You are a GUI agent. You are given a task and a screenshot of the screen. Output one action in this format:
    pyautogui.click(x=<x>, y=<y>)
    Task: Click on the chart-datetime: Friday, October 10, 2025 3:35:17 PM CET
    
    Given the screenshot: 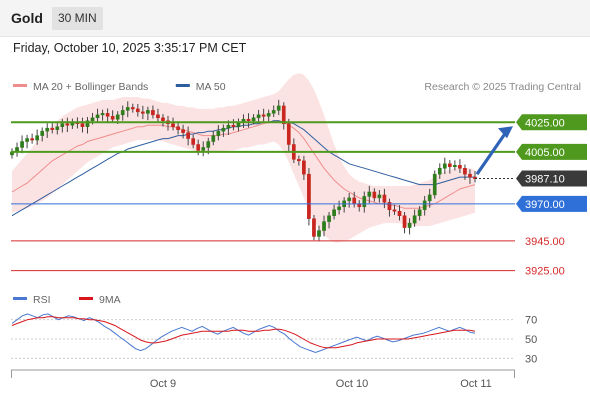 What is the action you would take?
    pyautogui.click(x=130, y=48)
    